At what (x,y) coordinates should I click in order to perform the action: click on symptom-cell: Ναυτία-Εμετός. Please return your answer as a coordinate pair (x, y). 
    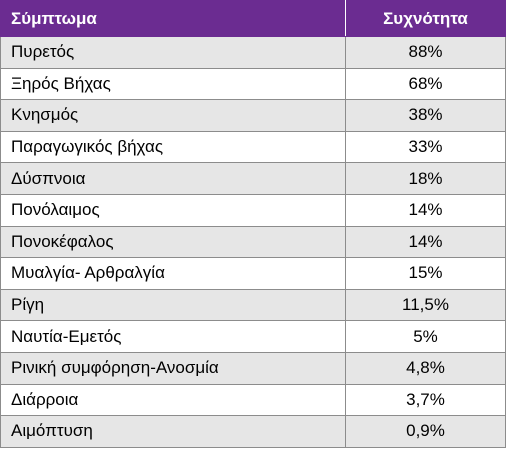
    Looking at the image, I should click on (173, 336).